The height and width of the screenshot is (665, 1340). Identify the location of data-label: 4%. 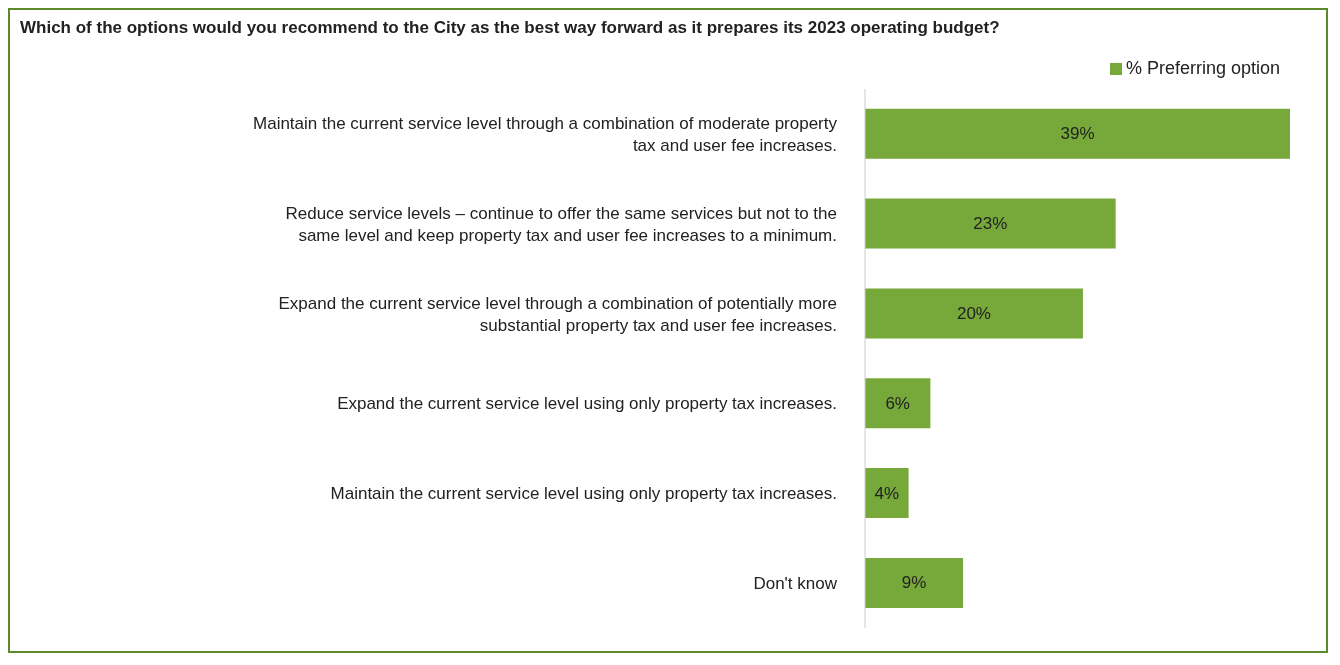
(887, 493).